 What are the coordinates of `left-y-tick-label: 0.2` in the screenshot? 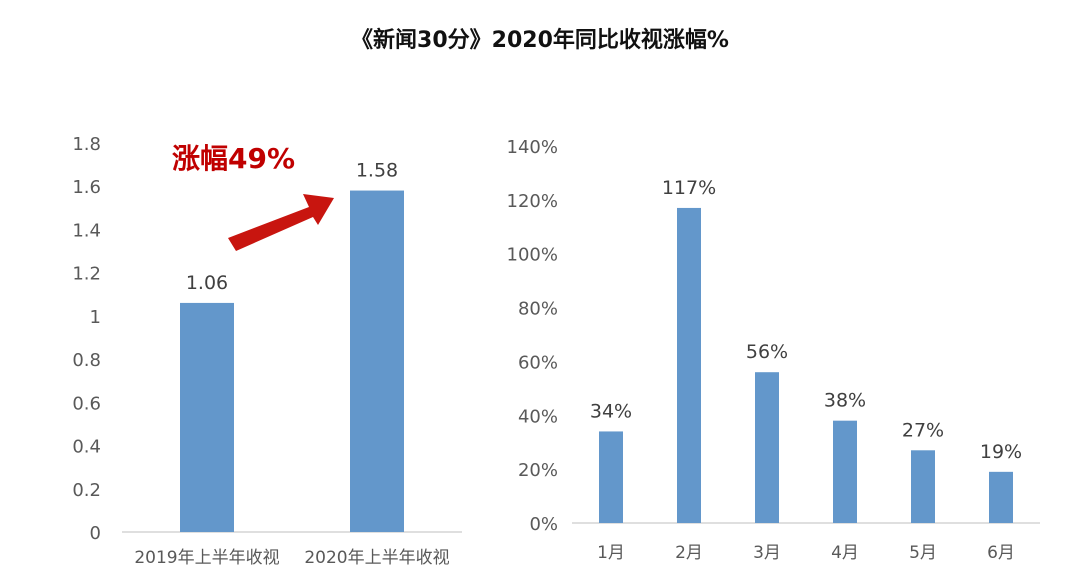 It's located at (86, 490).